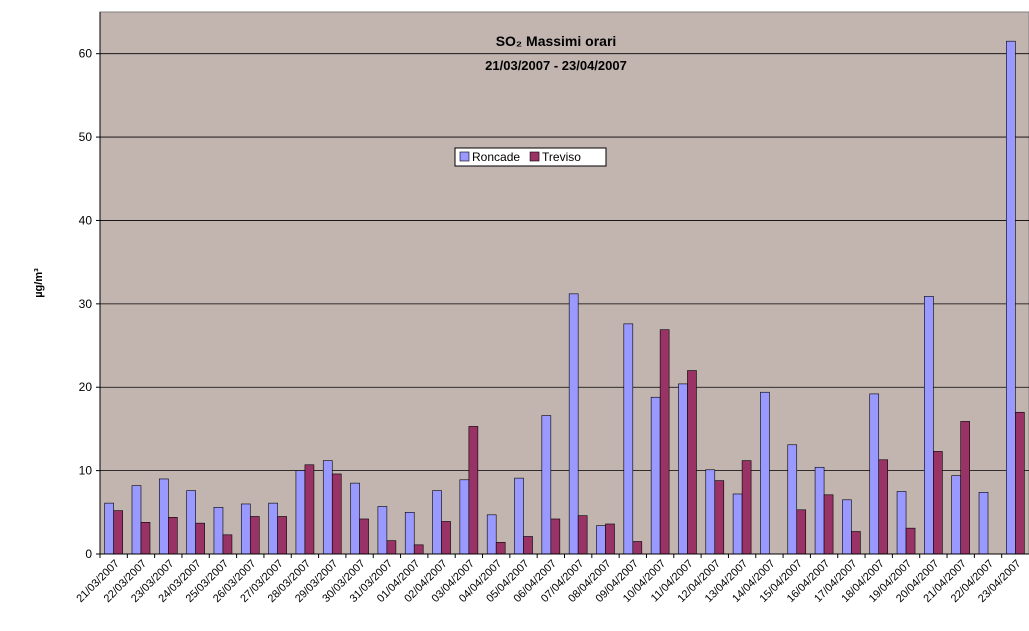 Image resolution: width=1029 pixels, height=631 pixels. I want to click on y-axis-label: µg/m³, so click(39, 283).